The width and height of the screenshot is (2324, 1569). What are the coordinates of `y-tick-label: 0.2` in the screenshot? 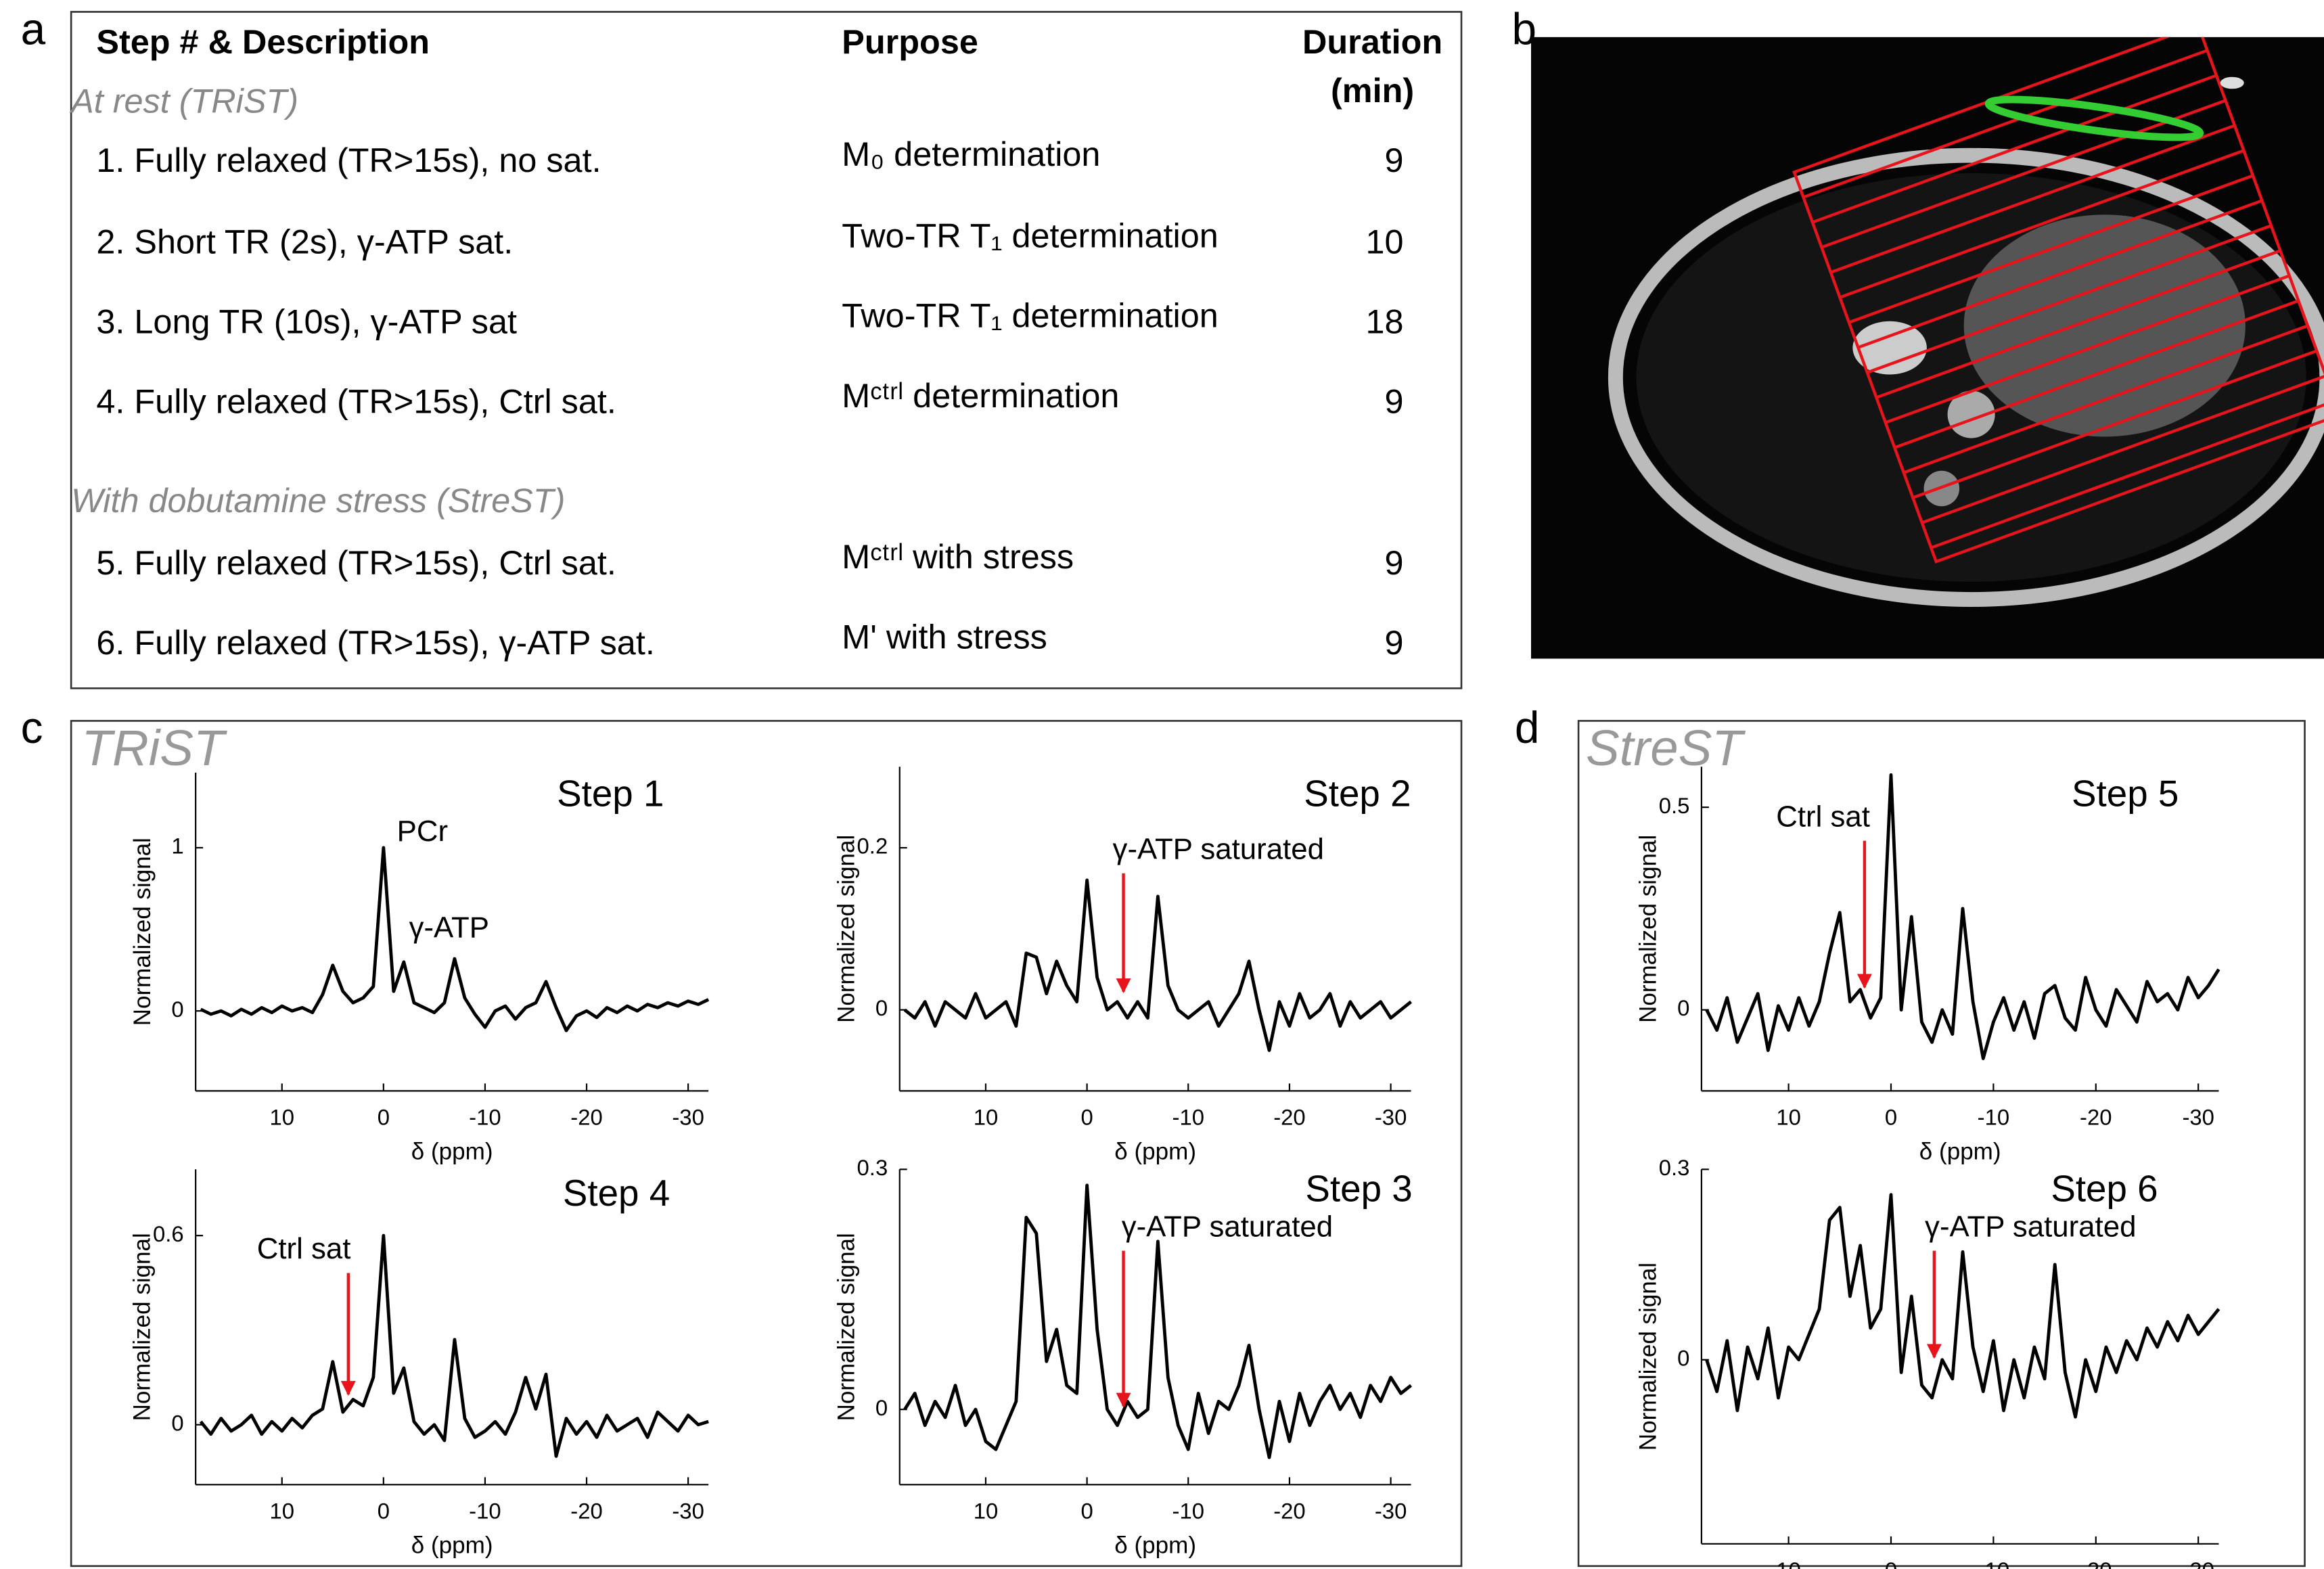 It's located at (872, 847).